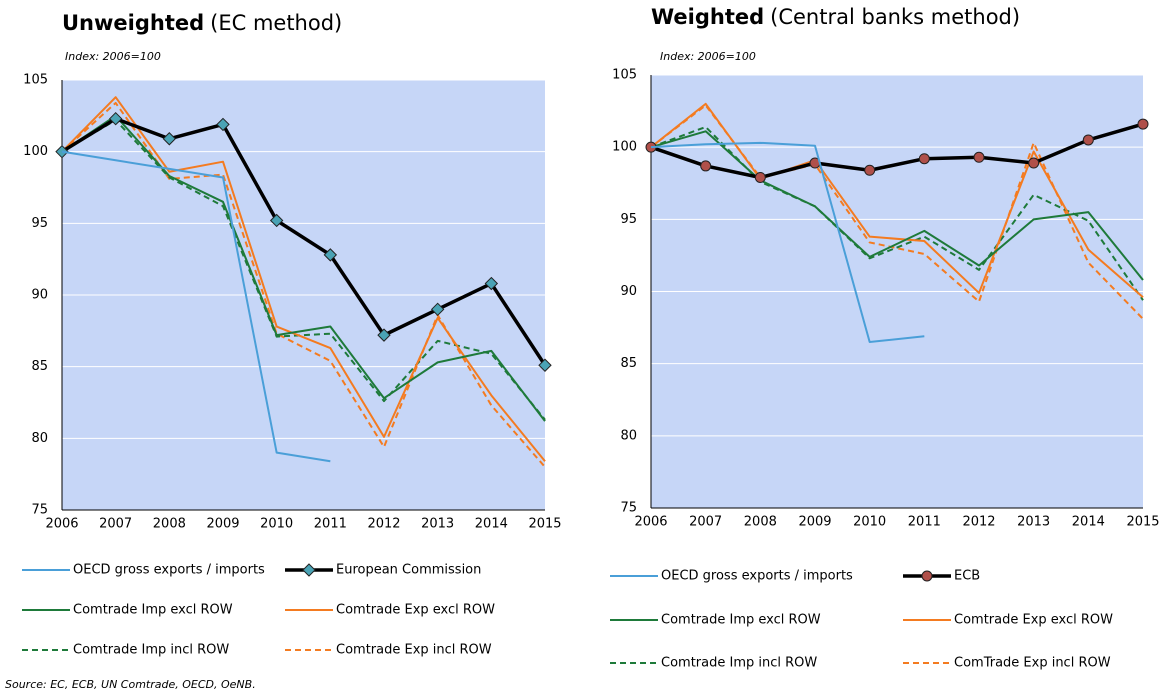  What do you see at coordinates (133, 23) in the screenshot?
I see `chart-title-bold: Unweighted` at bounding box center [133, 23].